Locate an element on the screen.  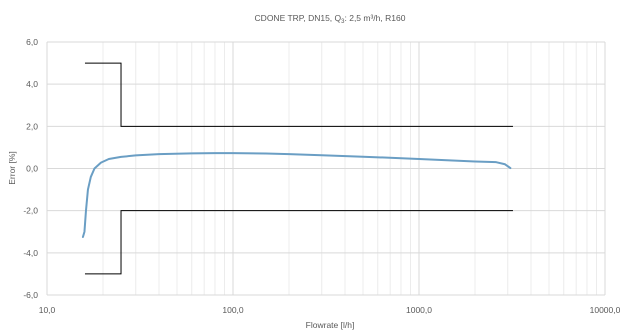
y-tick-label: 0,0 is located at coordinates (32, 169).